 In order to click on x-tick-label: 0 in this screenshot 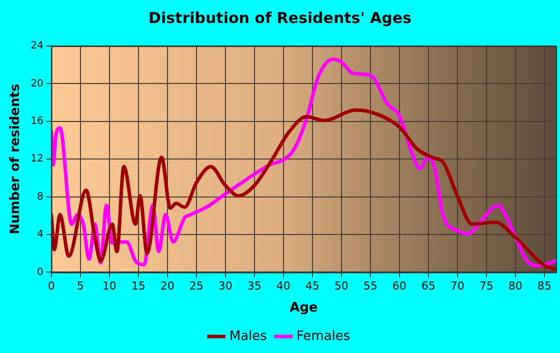, I will do `click(51, 286)`.